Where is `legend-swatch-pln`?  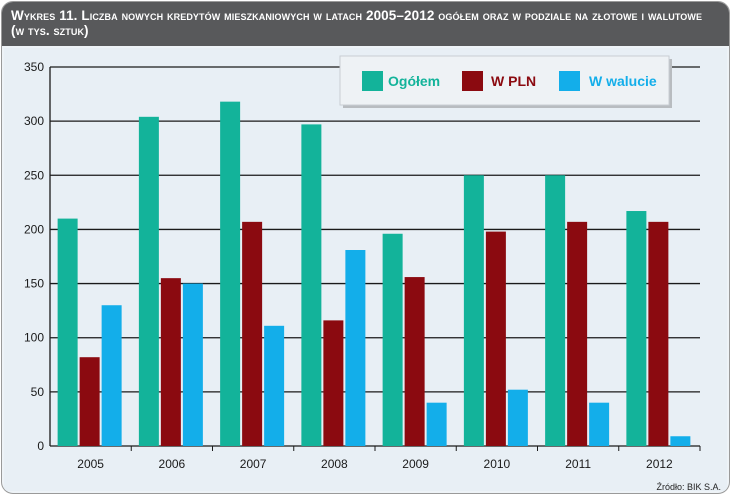 legend-swatch-pln is located at coordinates (472, 81).